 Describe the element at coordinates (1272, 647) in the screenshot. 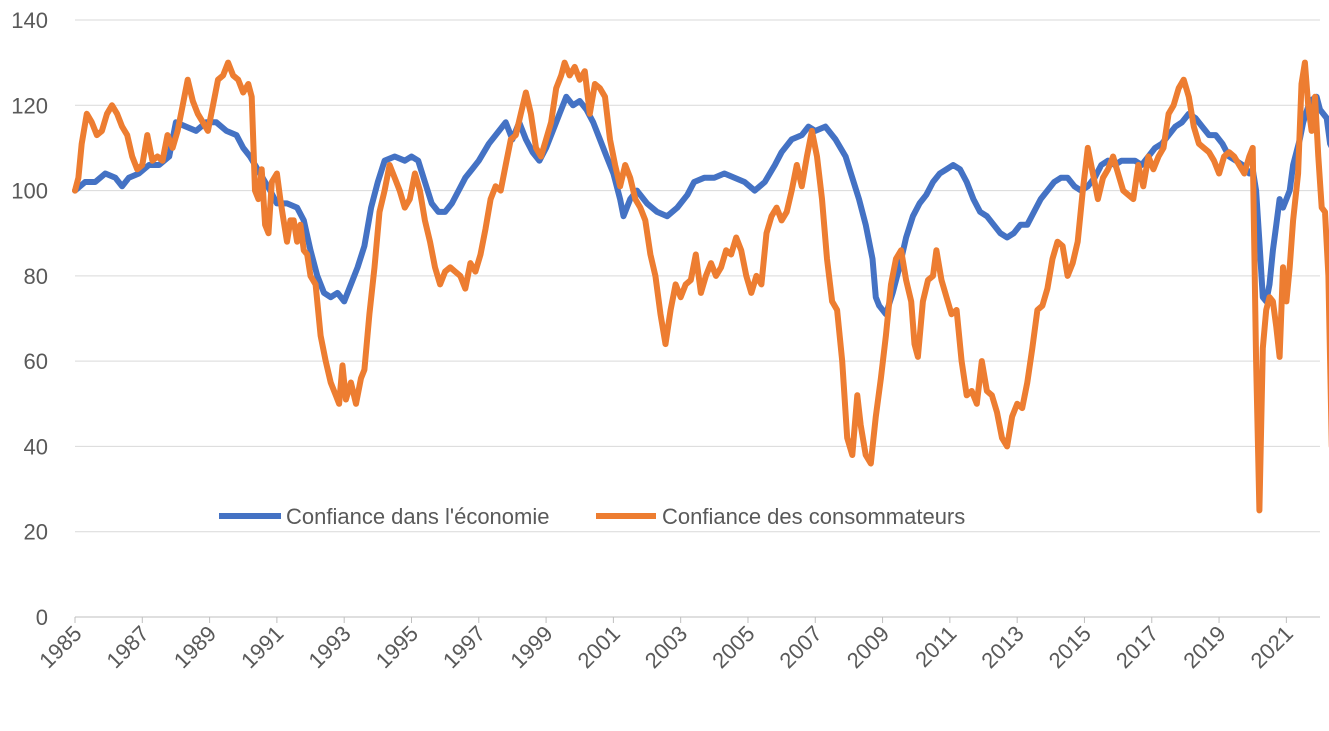

I see `x-tick-label: 2021` at that location.